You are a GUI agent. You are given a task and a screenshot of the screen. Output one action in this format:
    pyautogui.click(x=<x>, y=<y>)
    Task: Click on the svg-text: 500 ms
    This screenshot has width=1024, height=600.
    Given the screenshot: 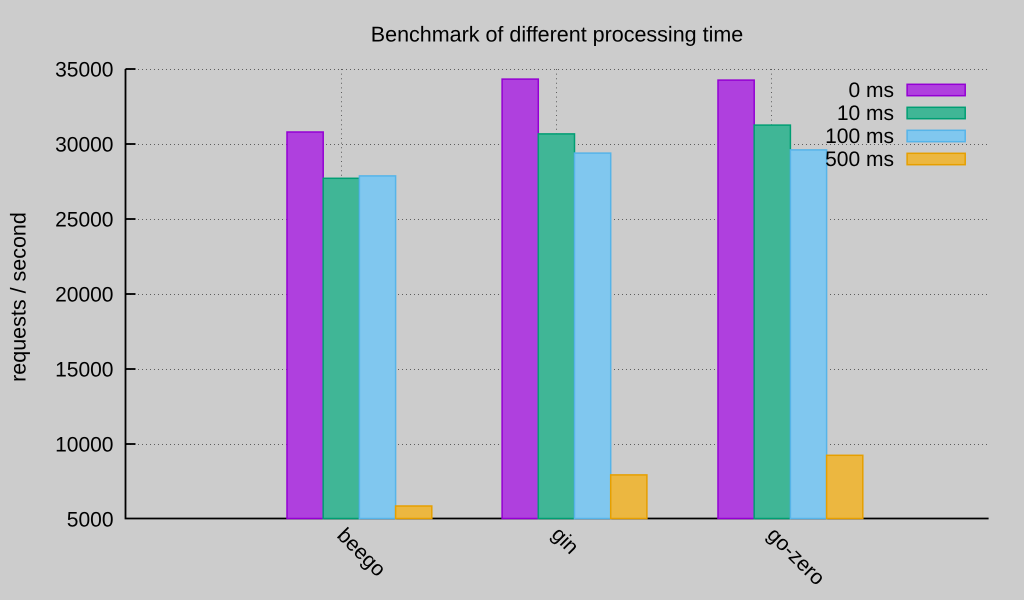 What is the action you would take?
    pyautogui.click(x=859, y=159)
    